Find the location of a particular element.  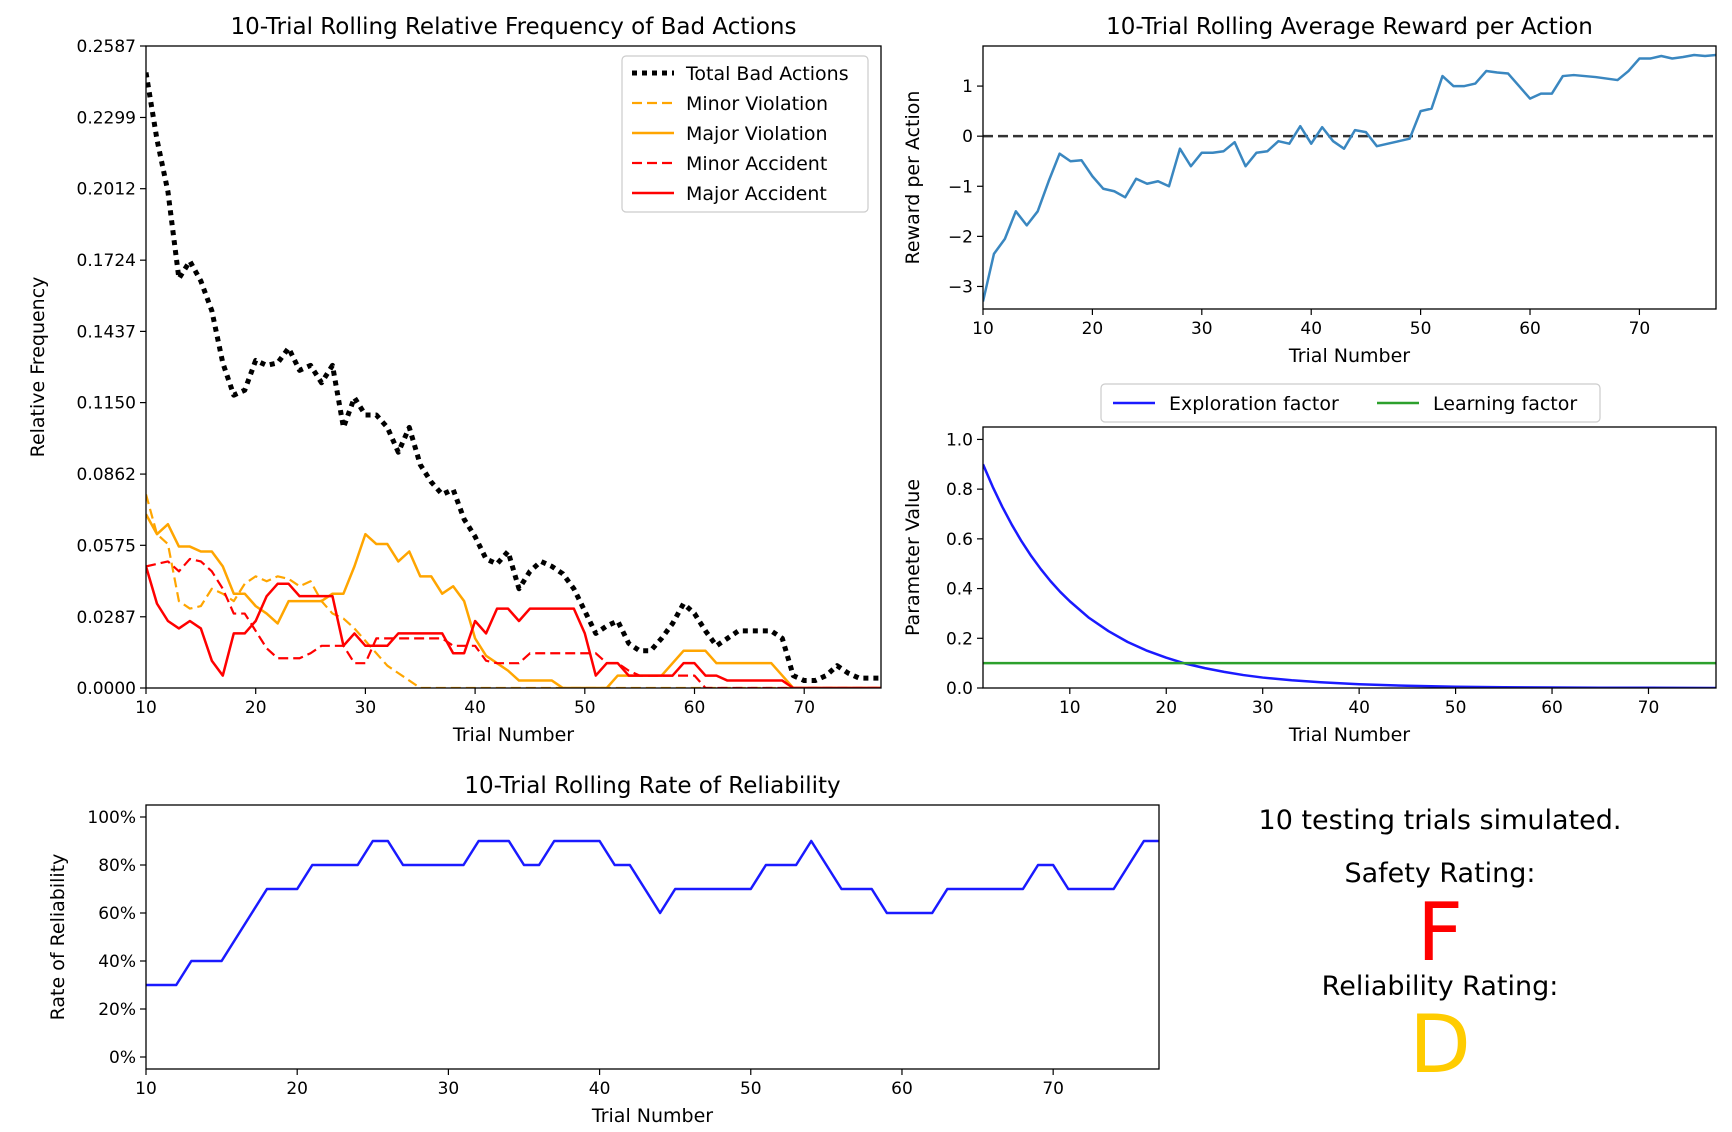

y-axis-label: Relative Frequency is located at coordinates (38, 367).